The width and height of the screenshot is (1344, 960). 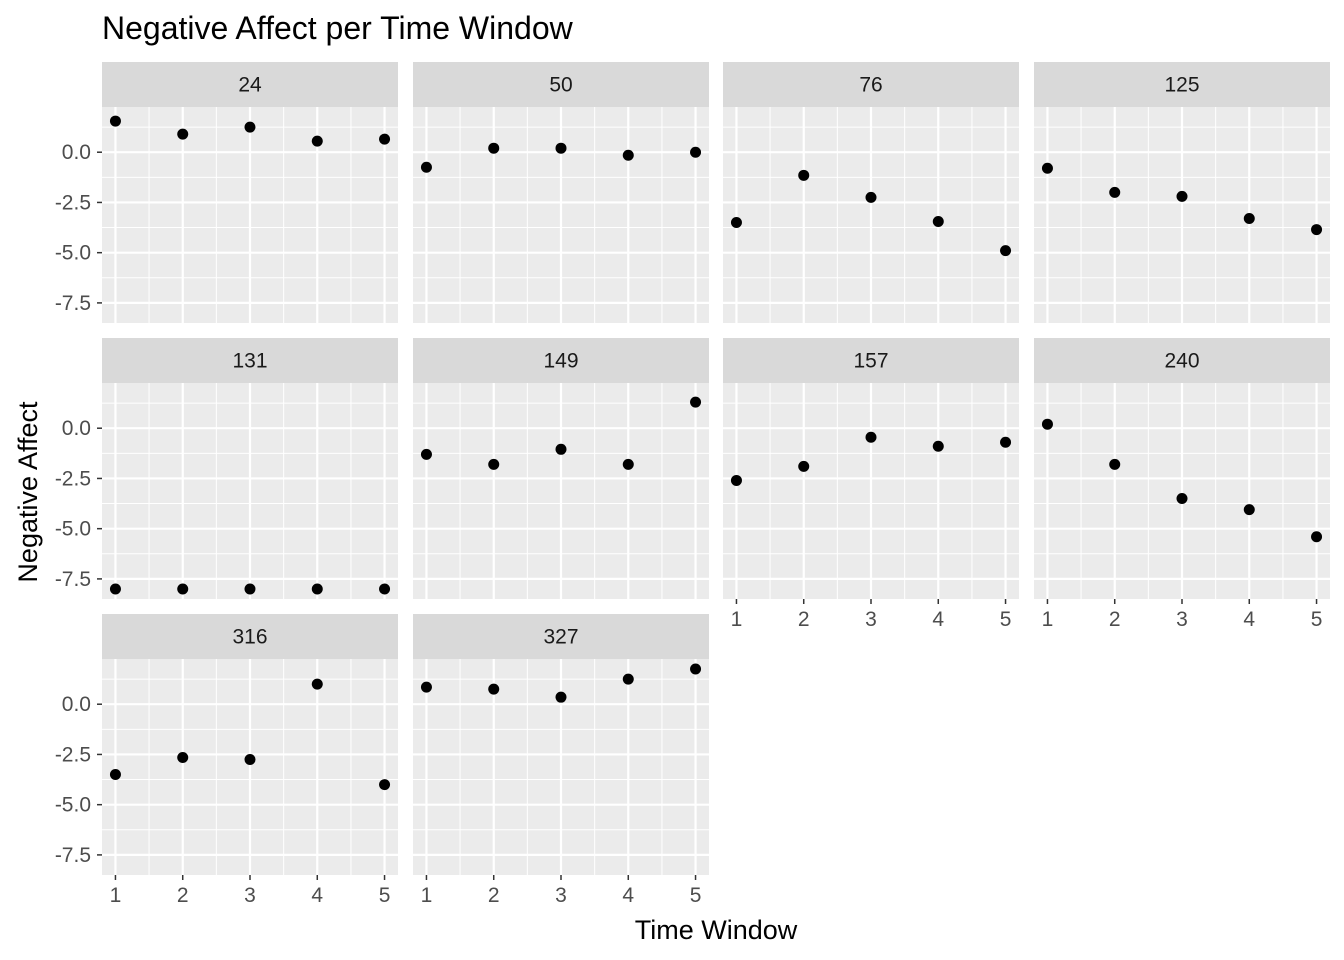 What do you see at coordinates (1182, 484) in the screenshot?
I see `facet-panel-240: 240 1 2 3 4 5` at bounding box center [1182, 484].